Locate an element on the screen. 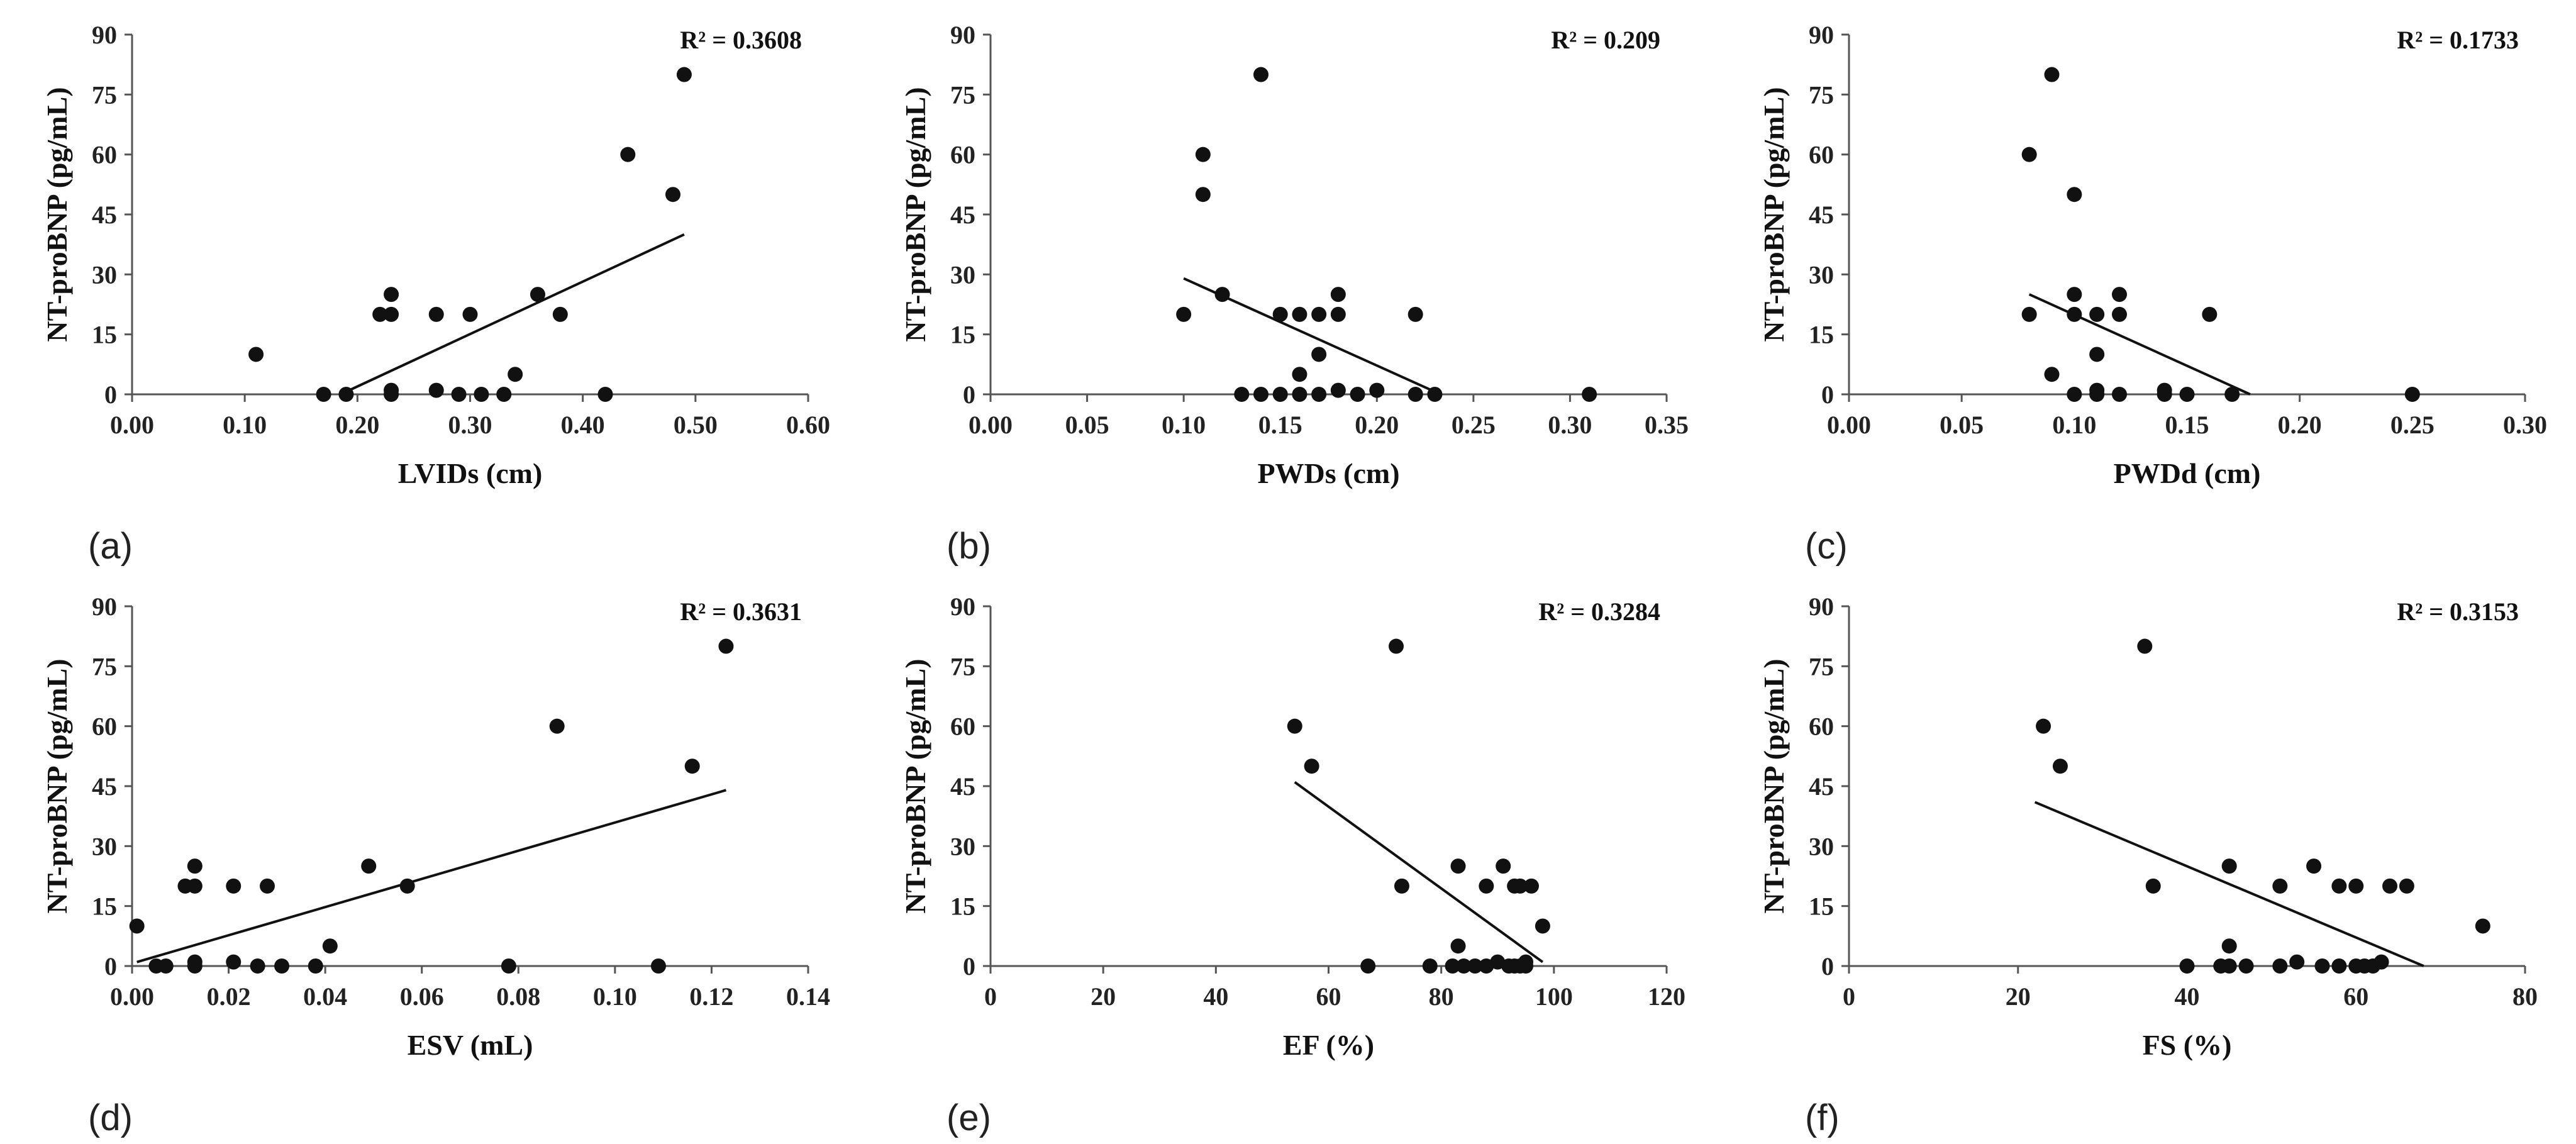 The width and height of the screenshot is (2576, 1144). r-squared-label: R² = 0.209 is located at coordinates (1605, 40).